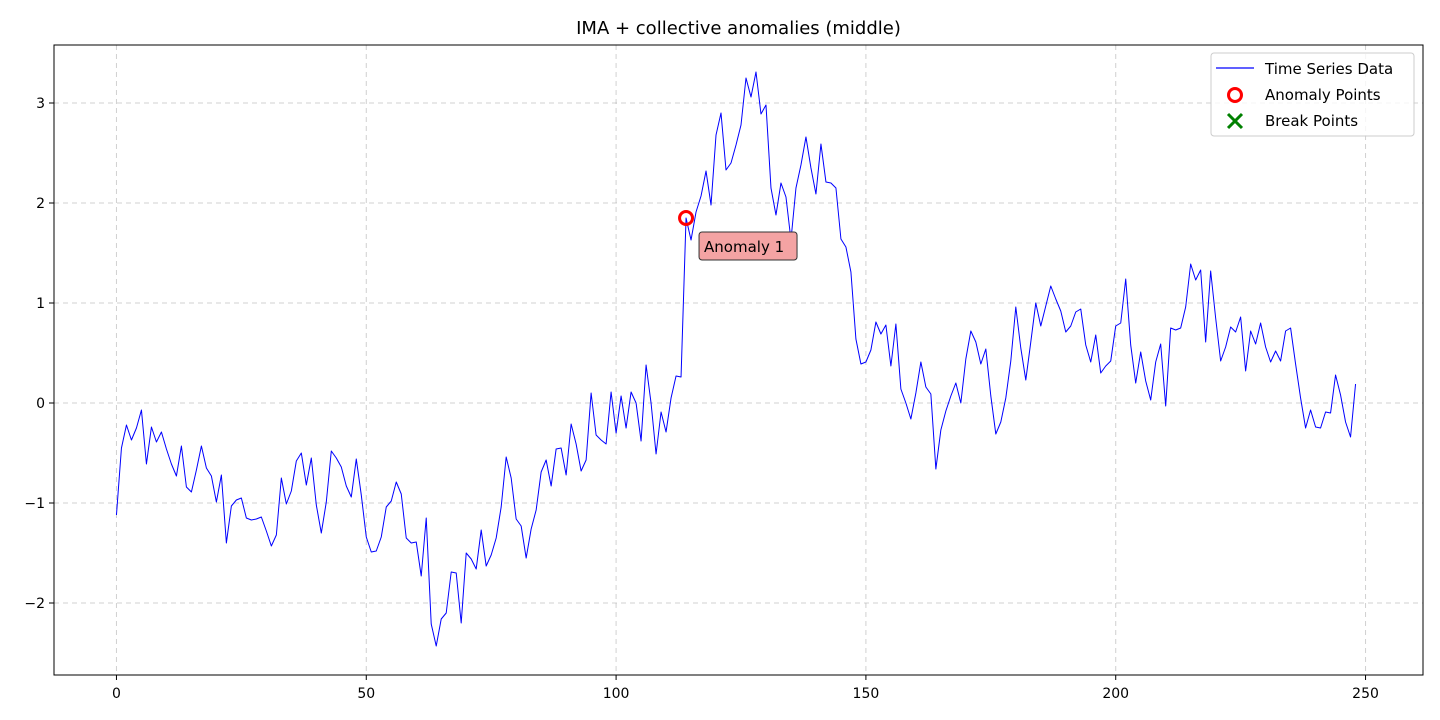 The image size is (1440, 720). What do you see at coordinates (40, 104) in the screenshot?
I see `y-tick-label: 3` at bounding box center [40, 104].